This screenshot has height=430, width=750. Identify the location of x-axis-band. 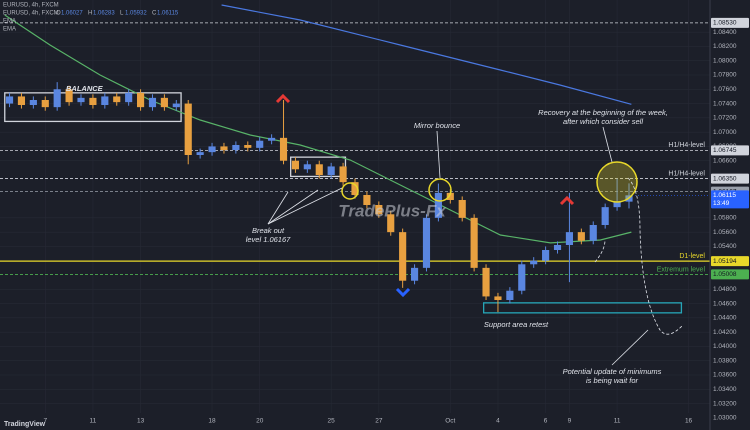
(355, 421).